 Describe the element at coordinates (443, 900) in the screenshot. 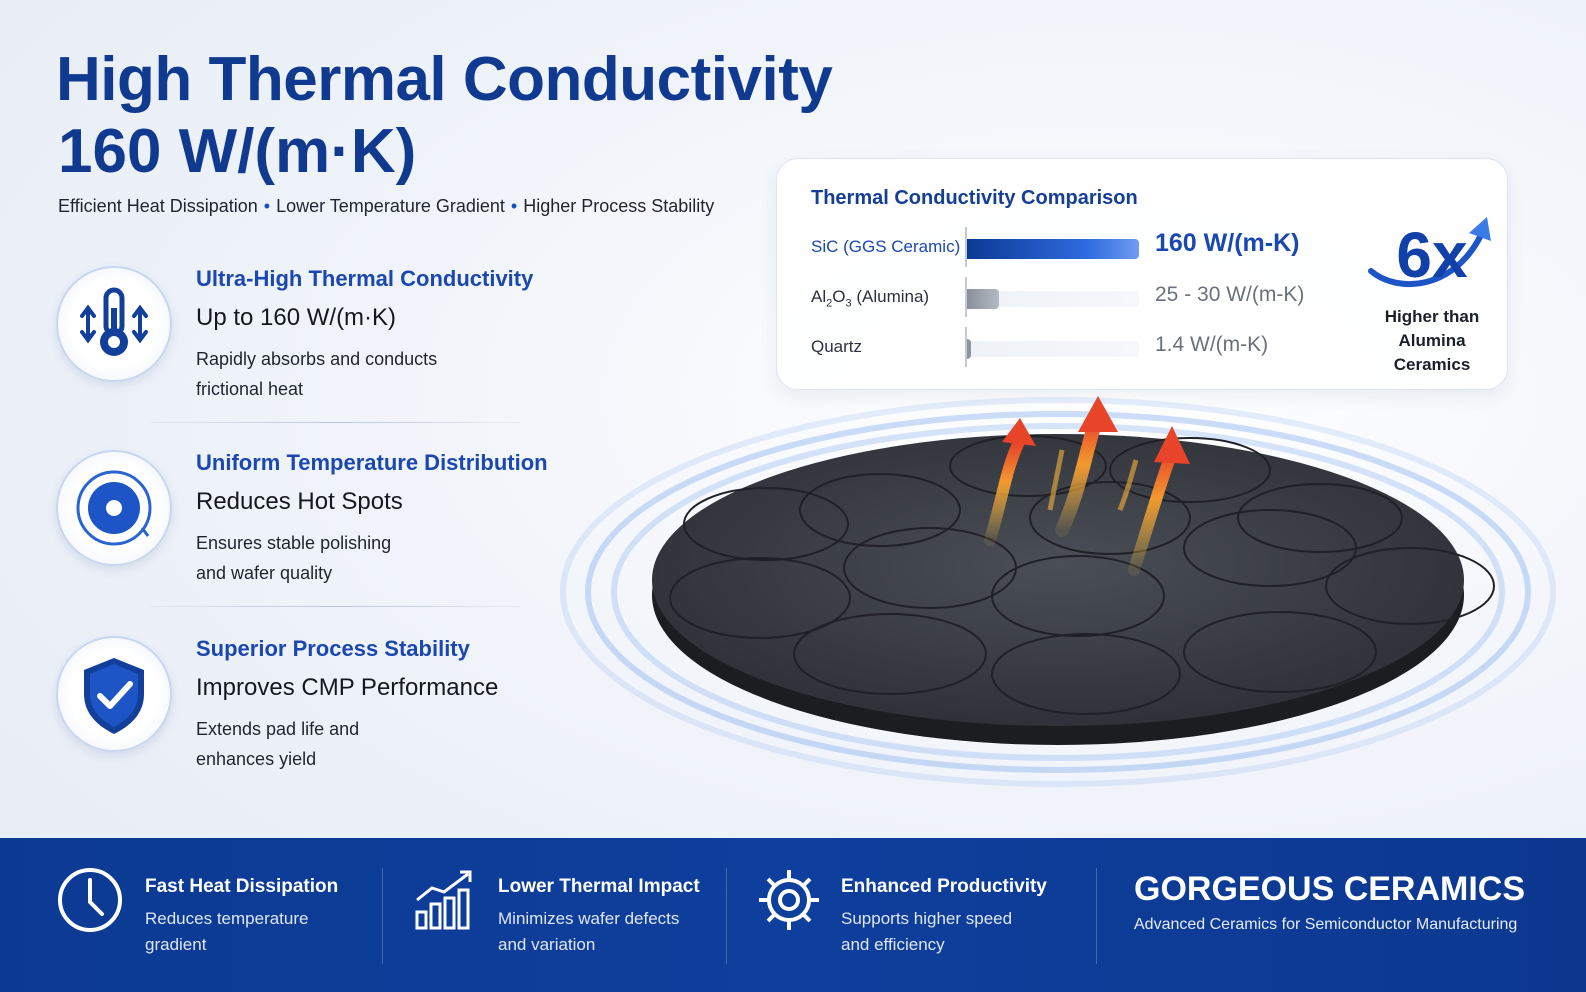

I see `bar-chart-icon` at that location.